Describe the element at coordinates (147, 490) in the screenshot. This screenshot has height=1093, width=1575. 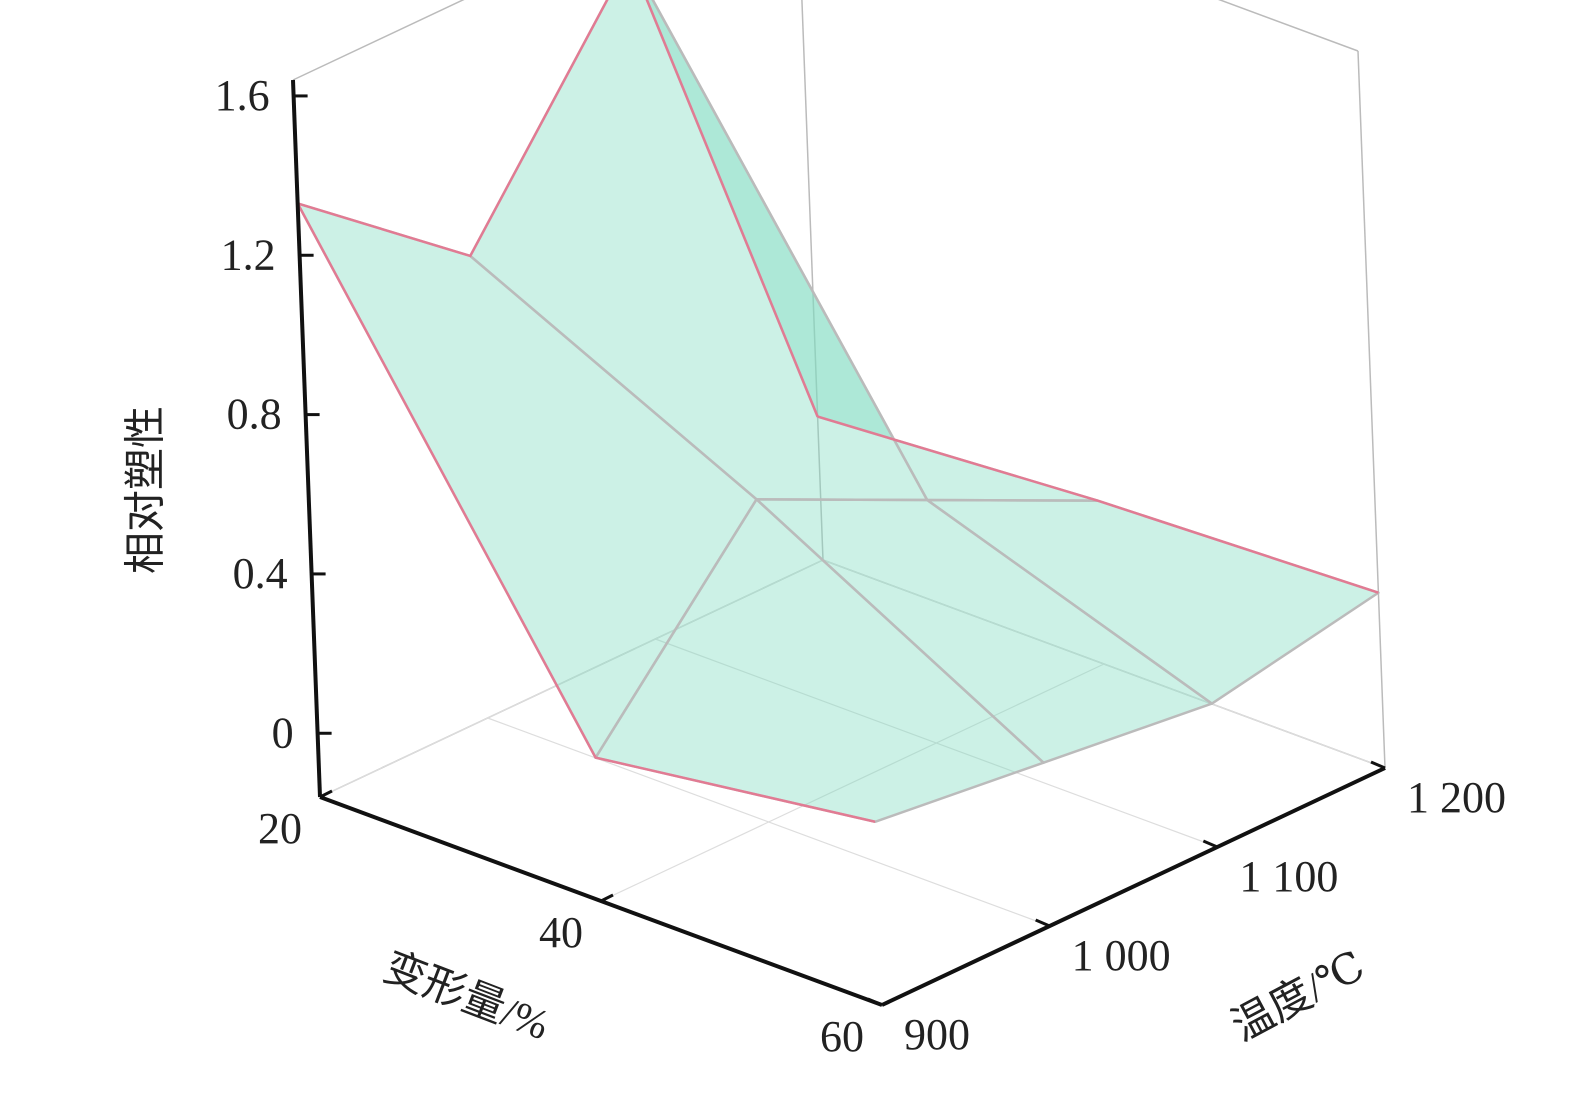
I see `z-axis-title: 相对塑性` at that location.